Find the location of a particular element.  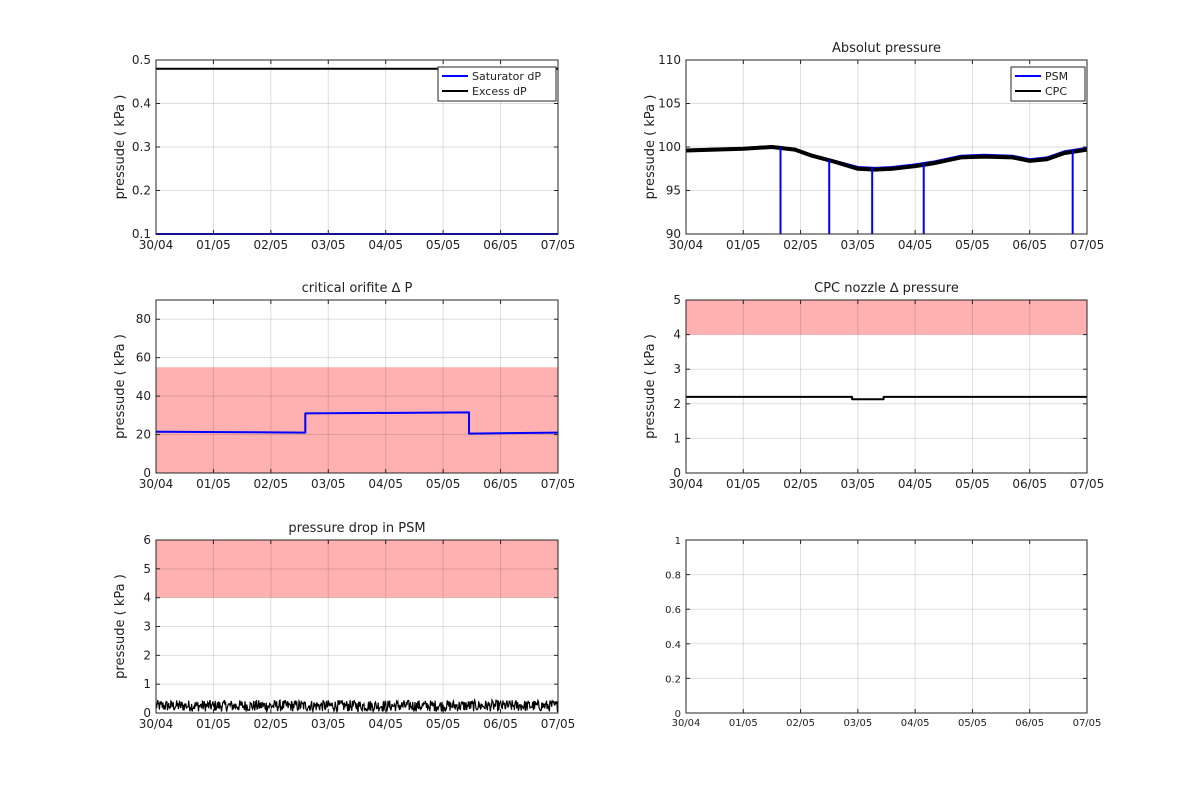

y-tick-label: 110 is located at coordinates (669, 60).